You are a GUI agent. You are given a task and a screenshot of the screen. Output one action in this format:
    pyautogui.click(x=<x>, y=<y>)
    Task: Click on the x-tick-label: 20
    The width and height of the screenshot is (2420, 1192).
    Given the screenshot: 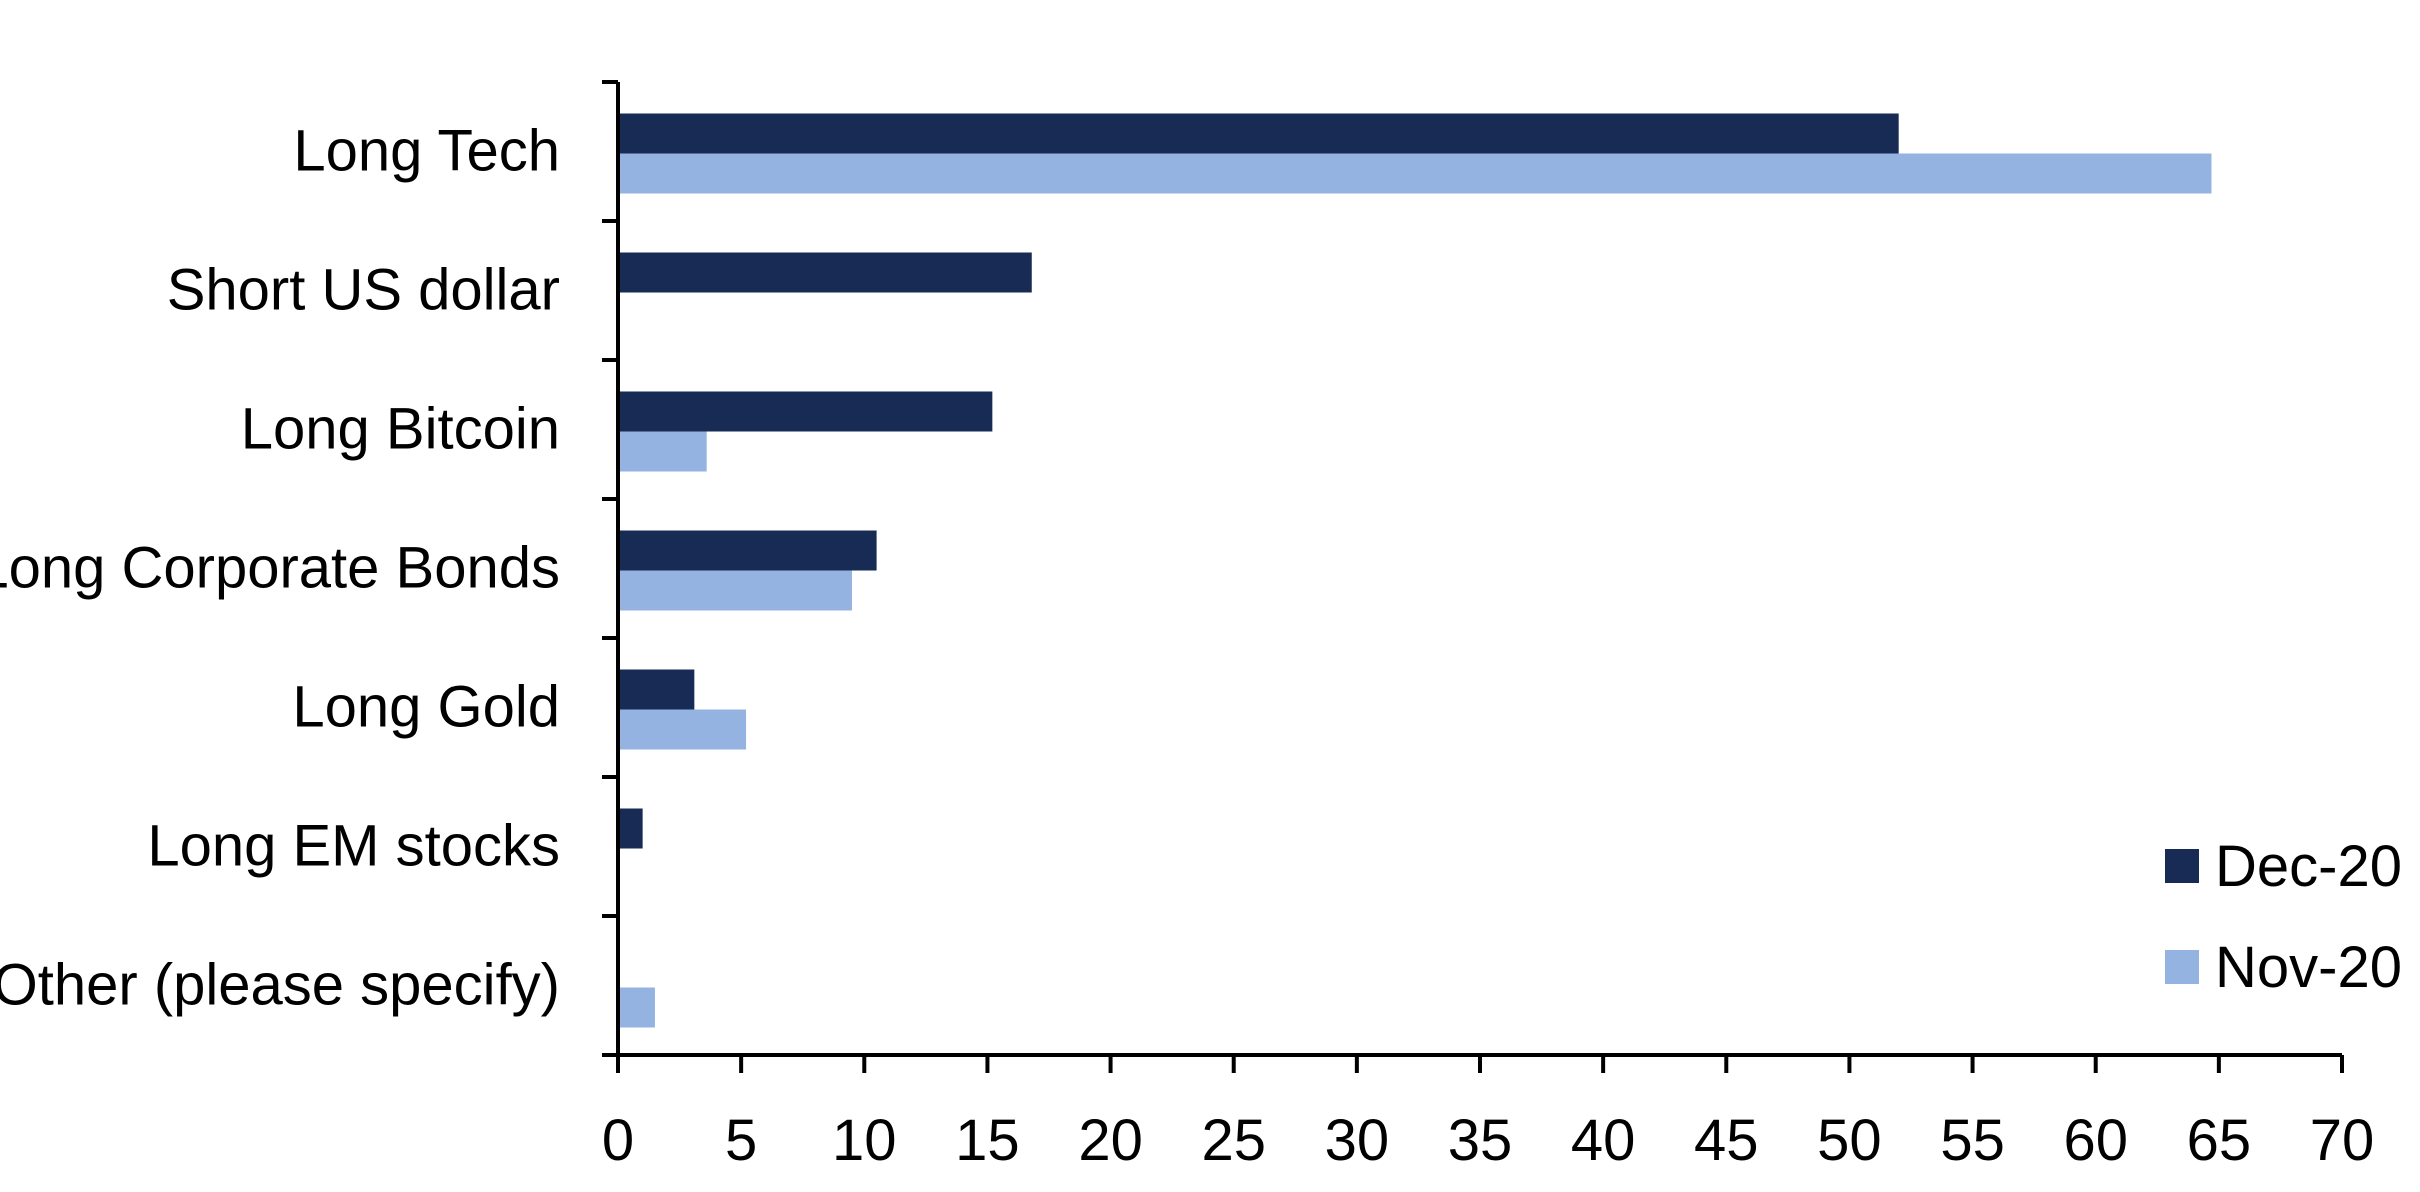 What is the action you would take?
    pyautogui.click(x=1110, y=1140)
    